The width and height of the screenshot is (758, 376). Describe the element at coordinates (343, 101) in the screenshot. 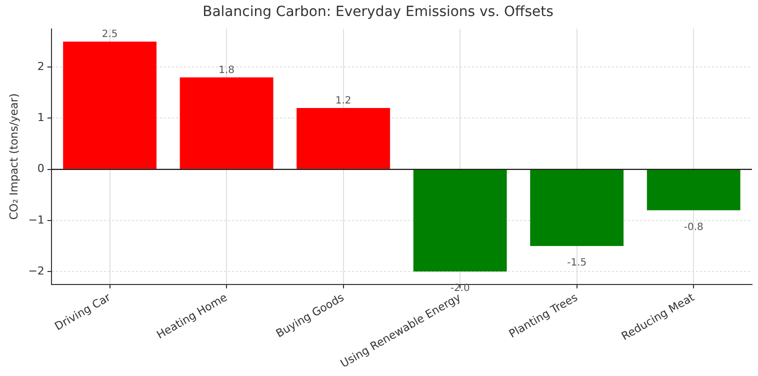

I see `data-label: 1.2` at that location.